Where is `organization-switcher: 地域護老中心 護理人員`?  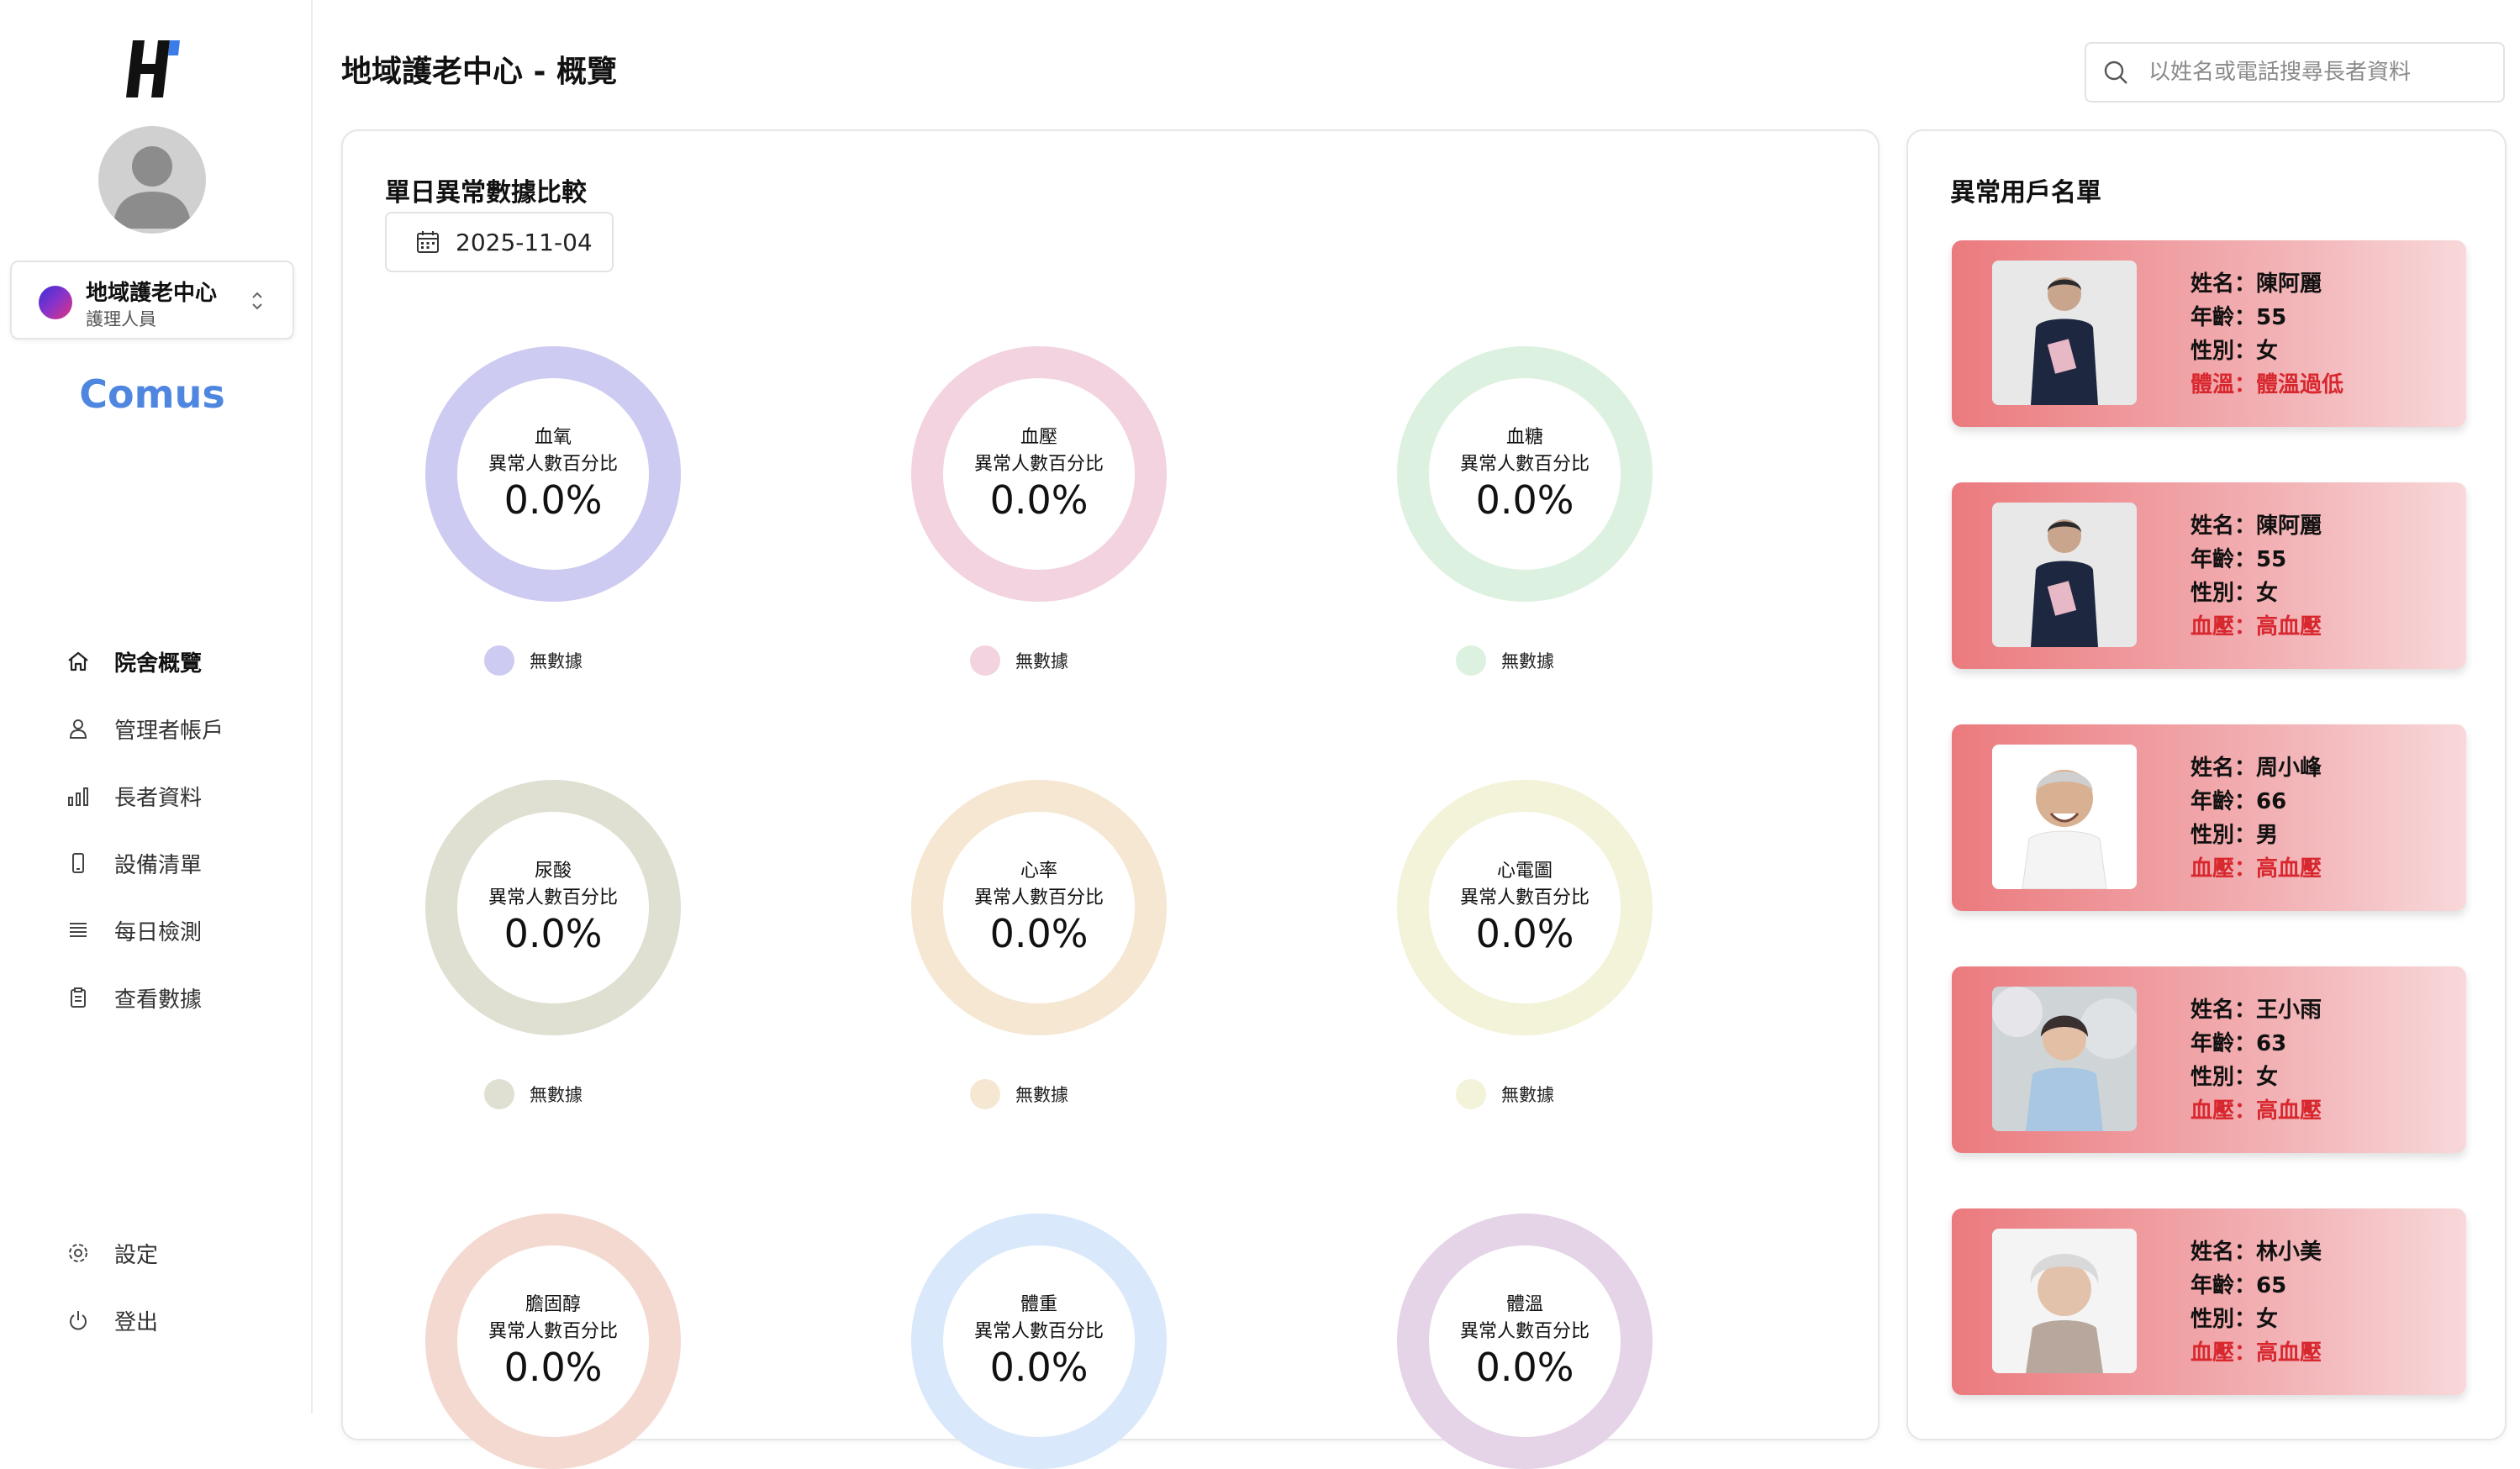 organization-switcher: 地域護老中心 護理人員 is located at coordinates (152, 300).